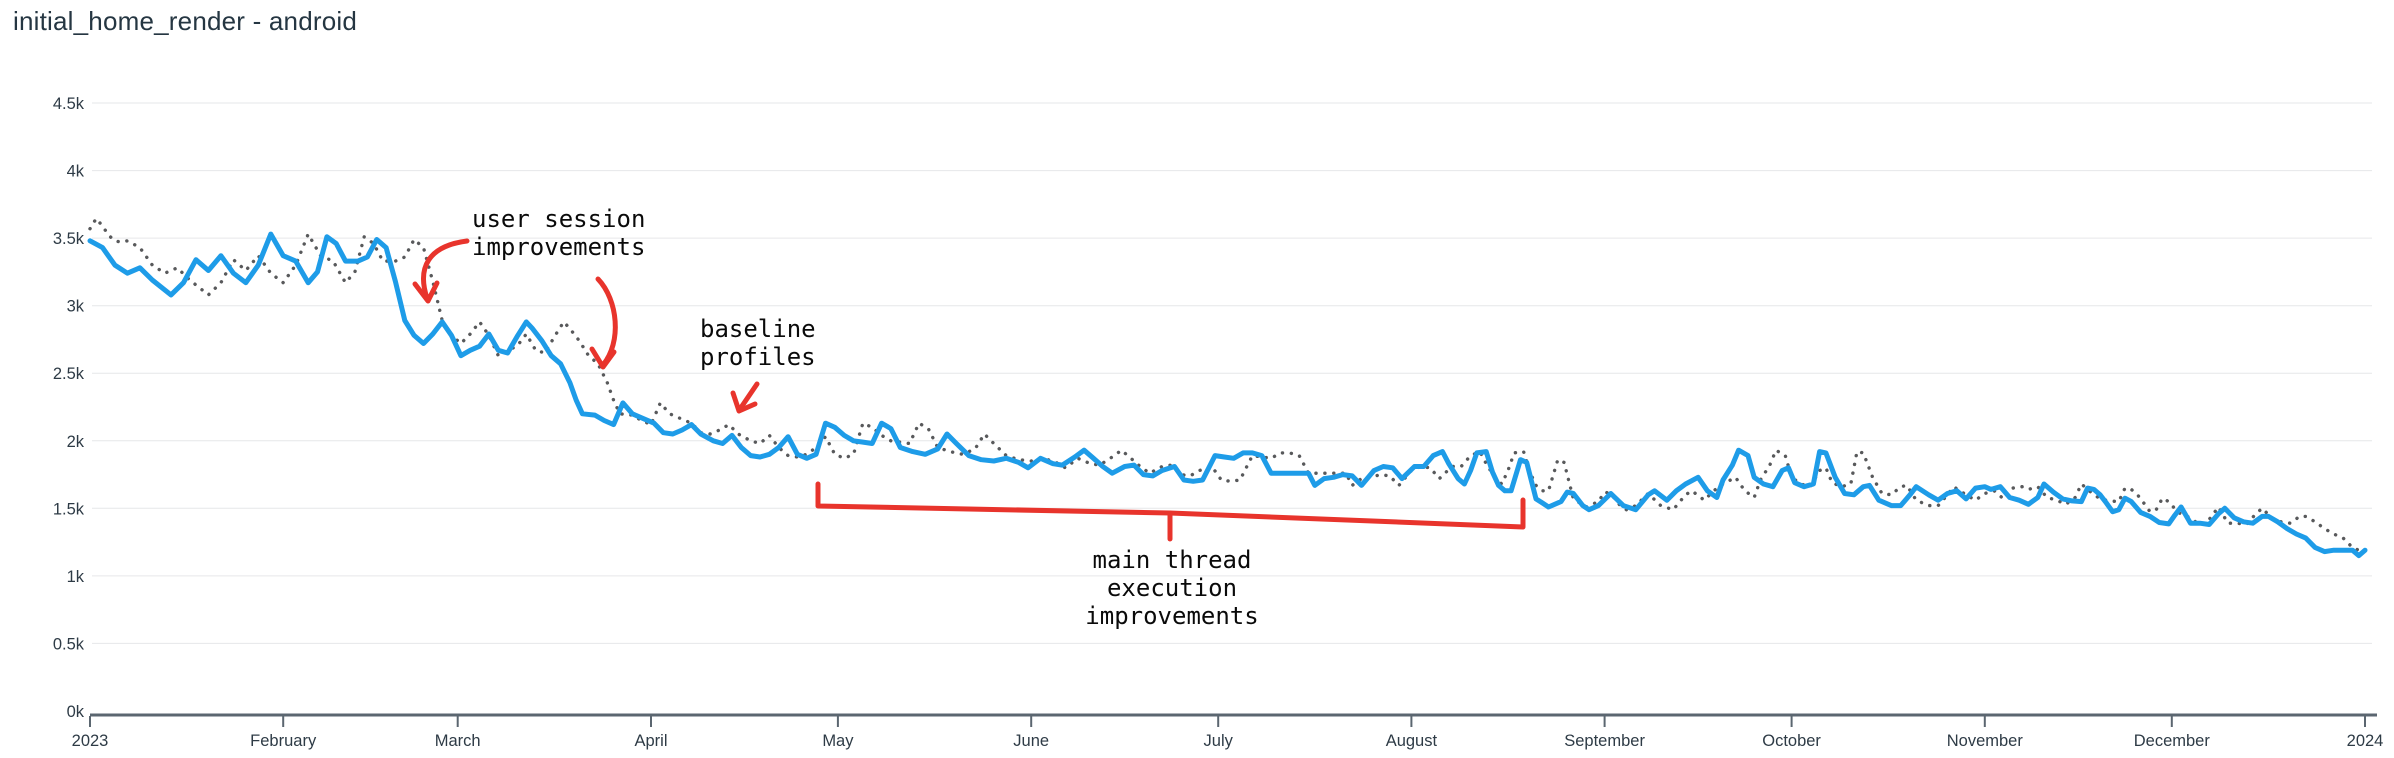 This screenshot has width=2394, height=758. Describe the element at coordinates (69, 239) in the screenshot. I see `y-tick-label: 3.5k` at that location.